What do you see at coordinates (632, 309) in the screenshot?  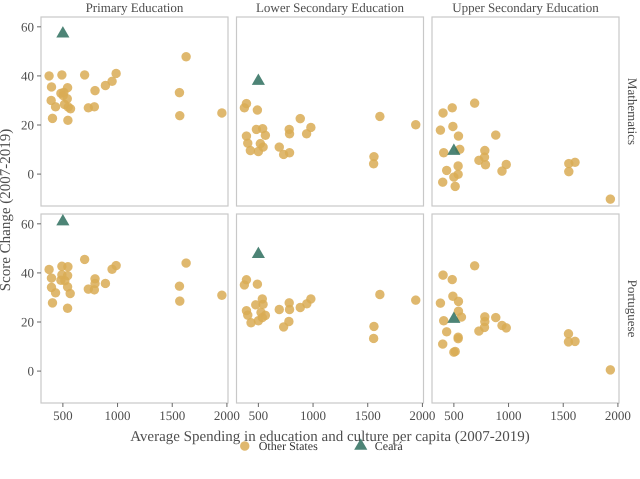 I see `y2-axis-title: Portuguese` at bounding box center [632, 309].